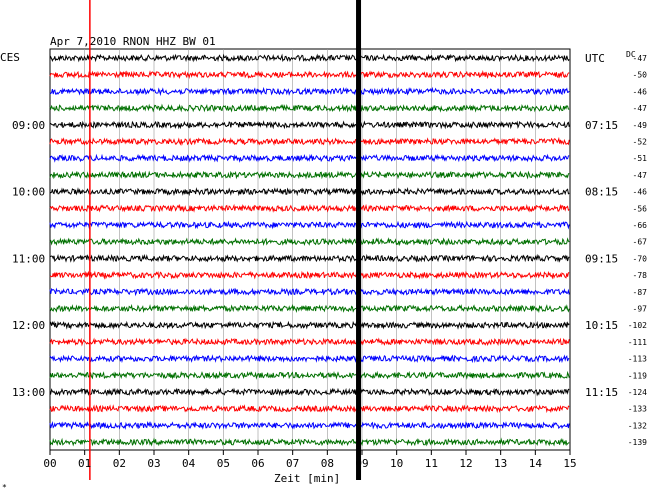 Image resolution: width=650 pixels, height=494 pixels. I want to click on right-hour-label: 07:15, so click(601, 125).